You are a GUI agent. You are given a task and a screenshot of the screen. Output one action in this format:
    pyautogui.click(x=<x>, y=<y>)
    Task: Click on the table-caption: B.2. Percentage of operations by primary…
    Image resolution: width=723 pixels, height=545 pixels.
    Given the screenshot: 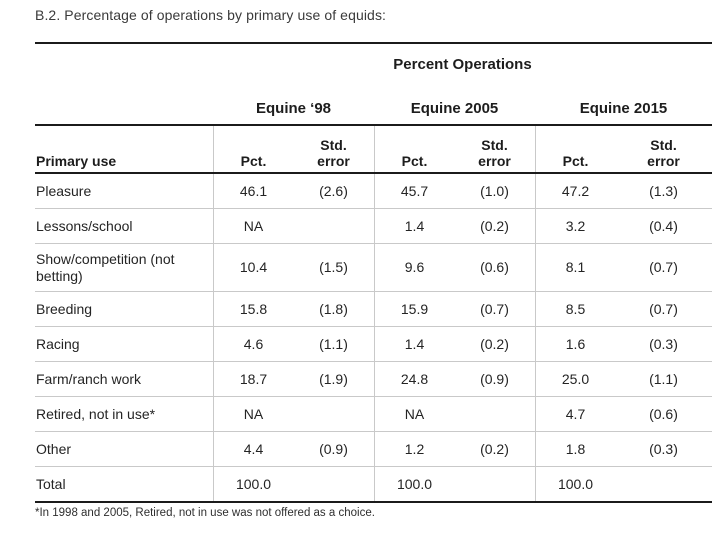 What is the action you would take?
    pyautogui.click(x=211, y=15)
    